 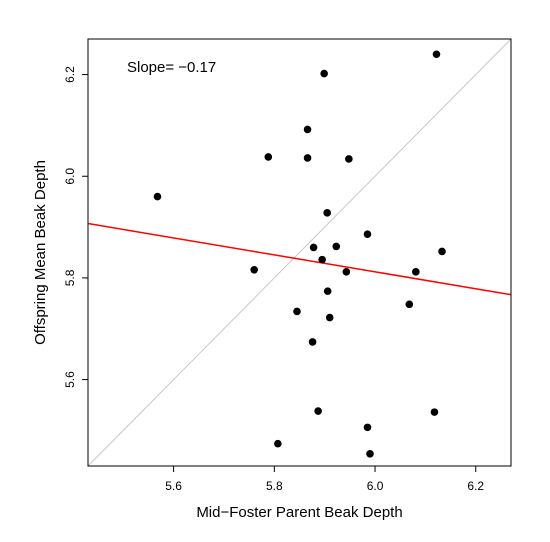 I want to click on y-tick-label: 6.2, so click(x=70, y=74).